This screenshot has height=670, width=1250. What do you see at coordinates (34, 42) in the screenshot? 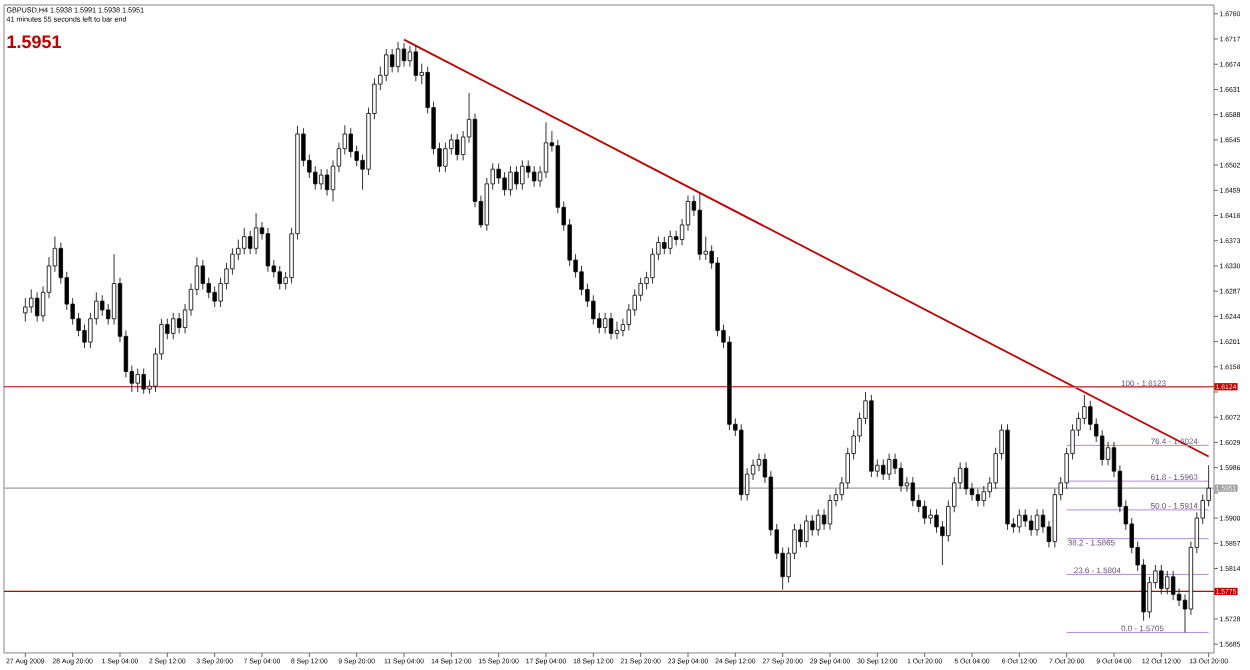
I see `annotation: 1.5951` at bounding box center [34, 42].